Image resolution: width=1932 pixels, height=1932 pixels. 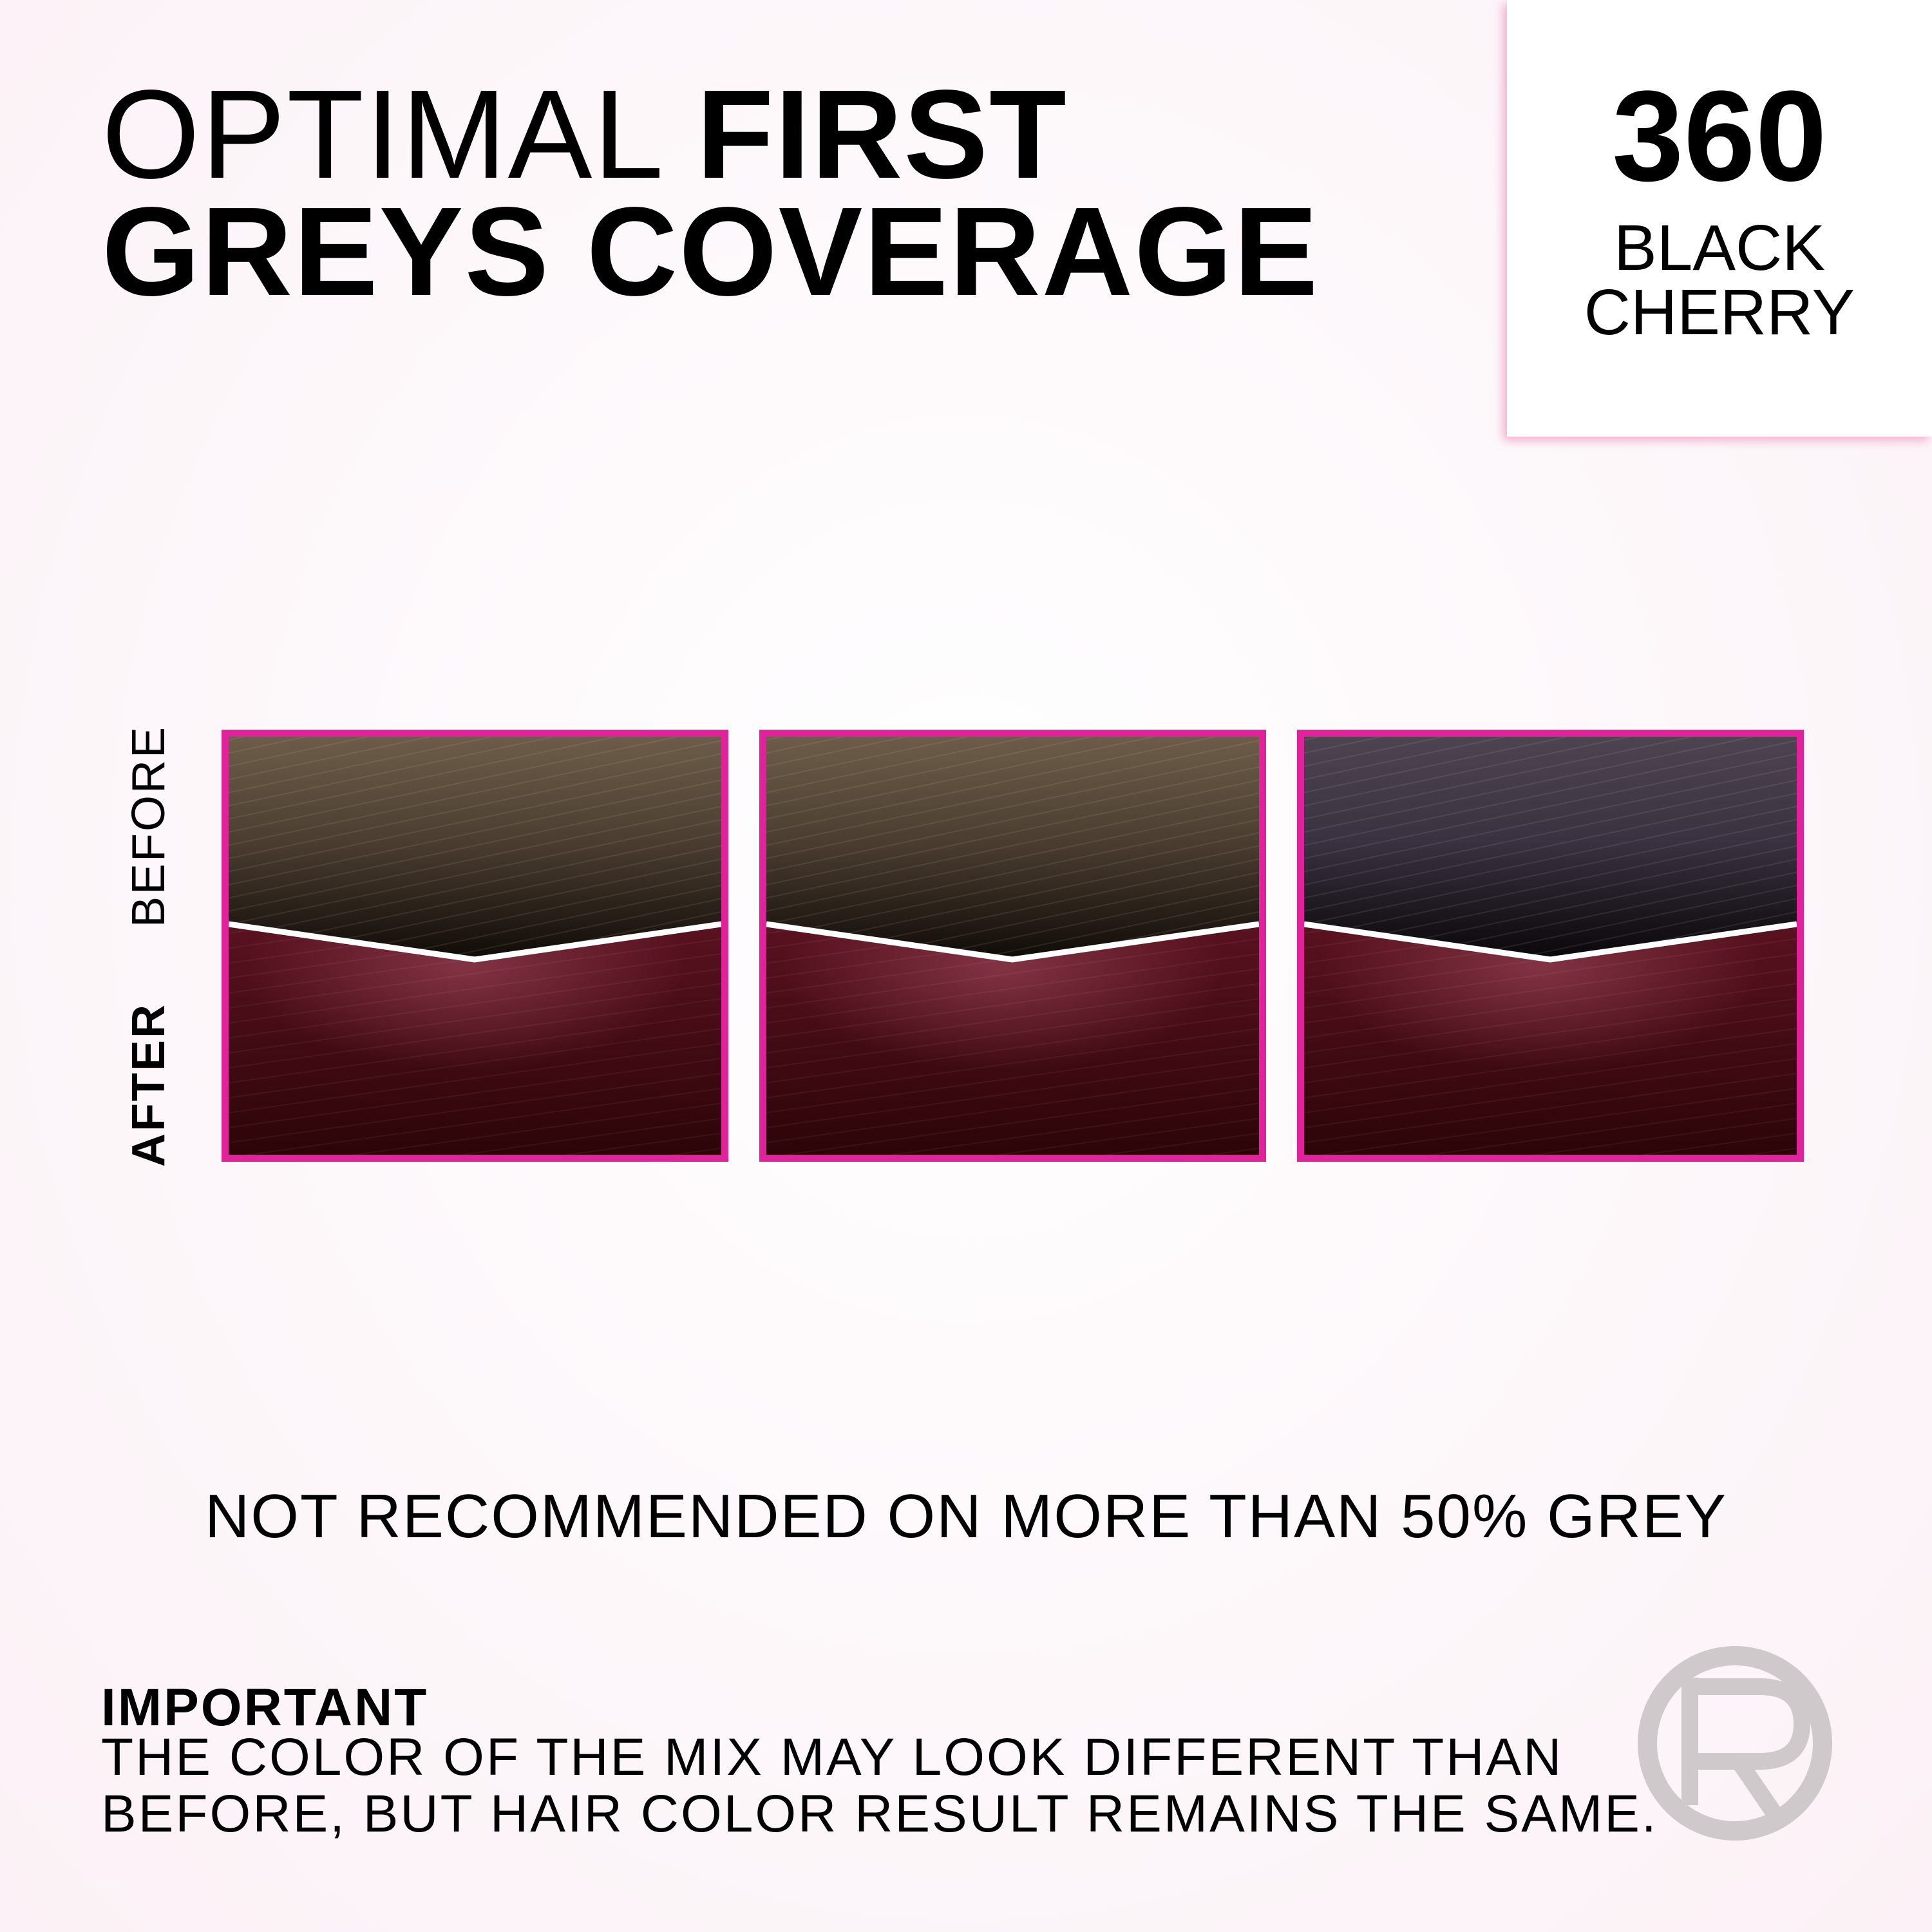 I want to click on after-label: AFTER, so click(x=149, y=1085).